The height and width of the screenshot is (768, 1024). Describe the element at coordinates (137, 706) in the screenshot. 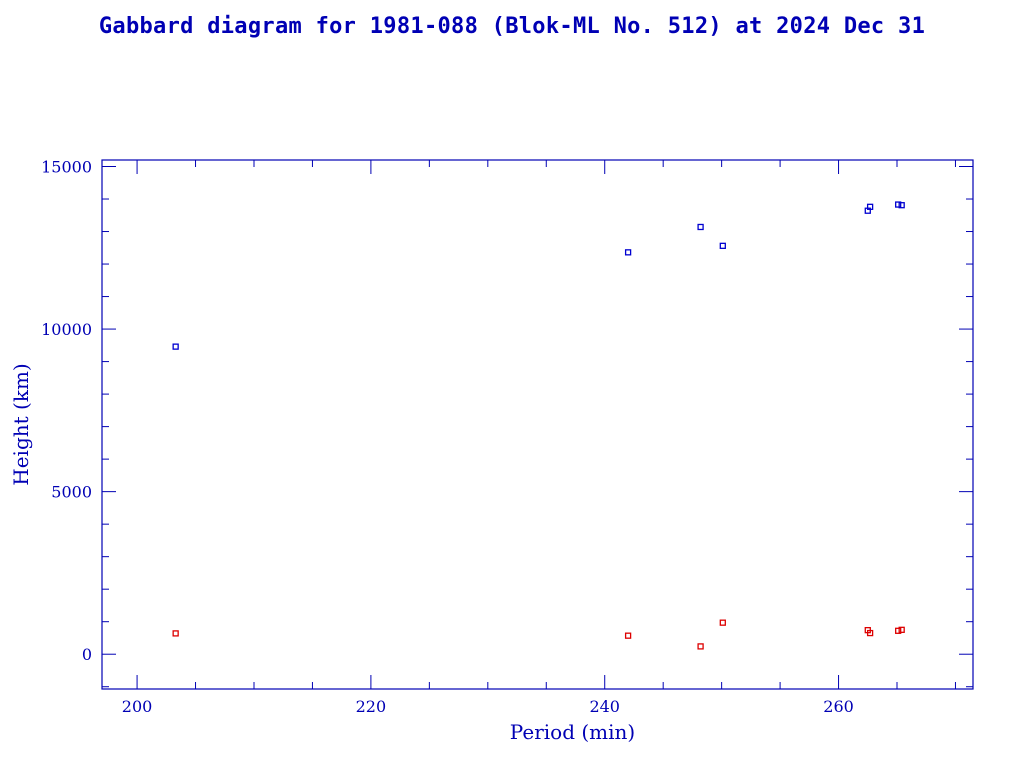

I see `x-tick-label: 200` at that location.